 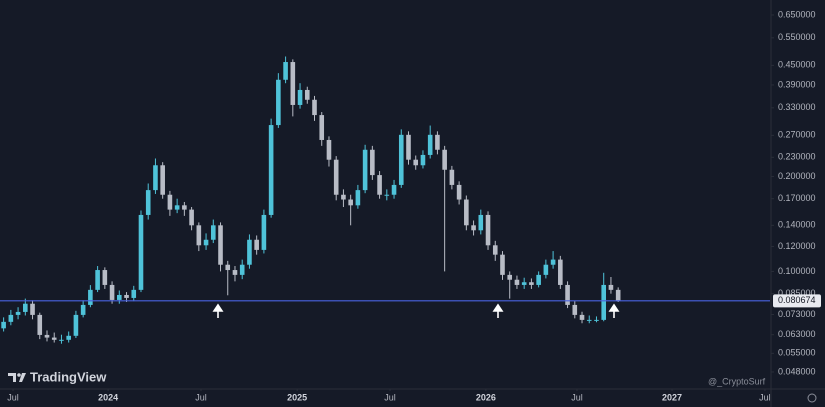 What do you see at coordinates (17, 377) in the screenshot?
I see `logo` at bounding box center [17, 377].